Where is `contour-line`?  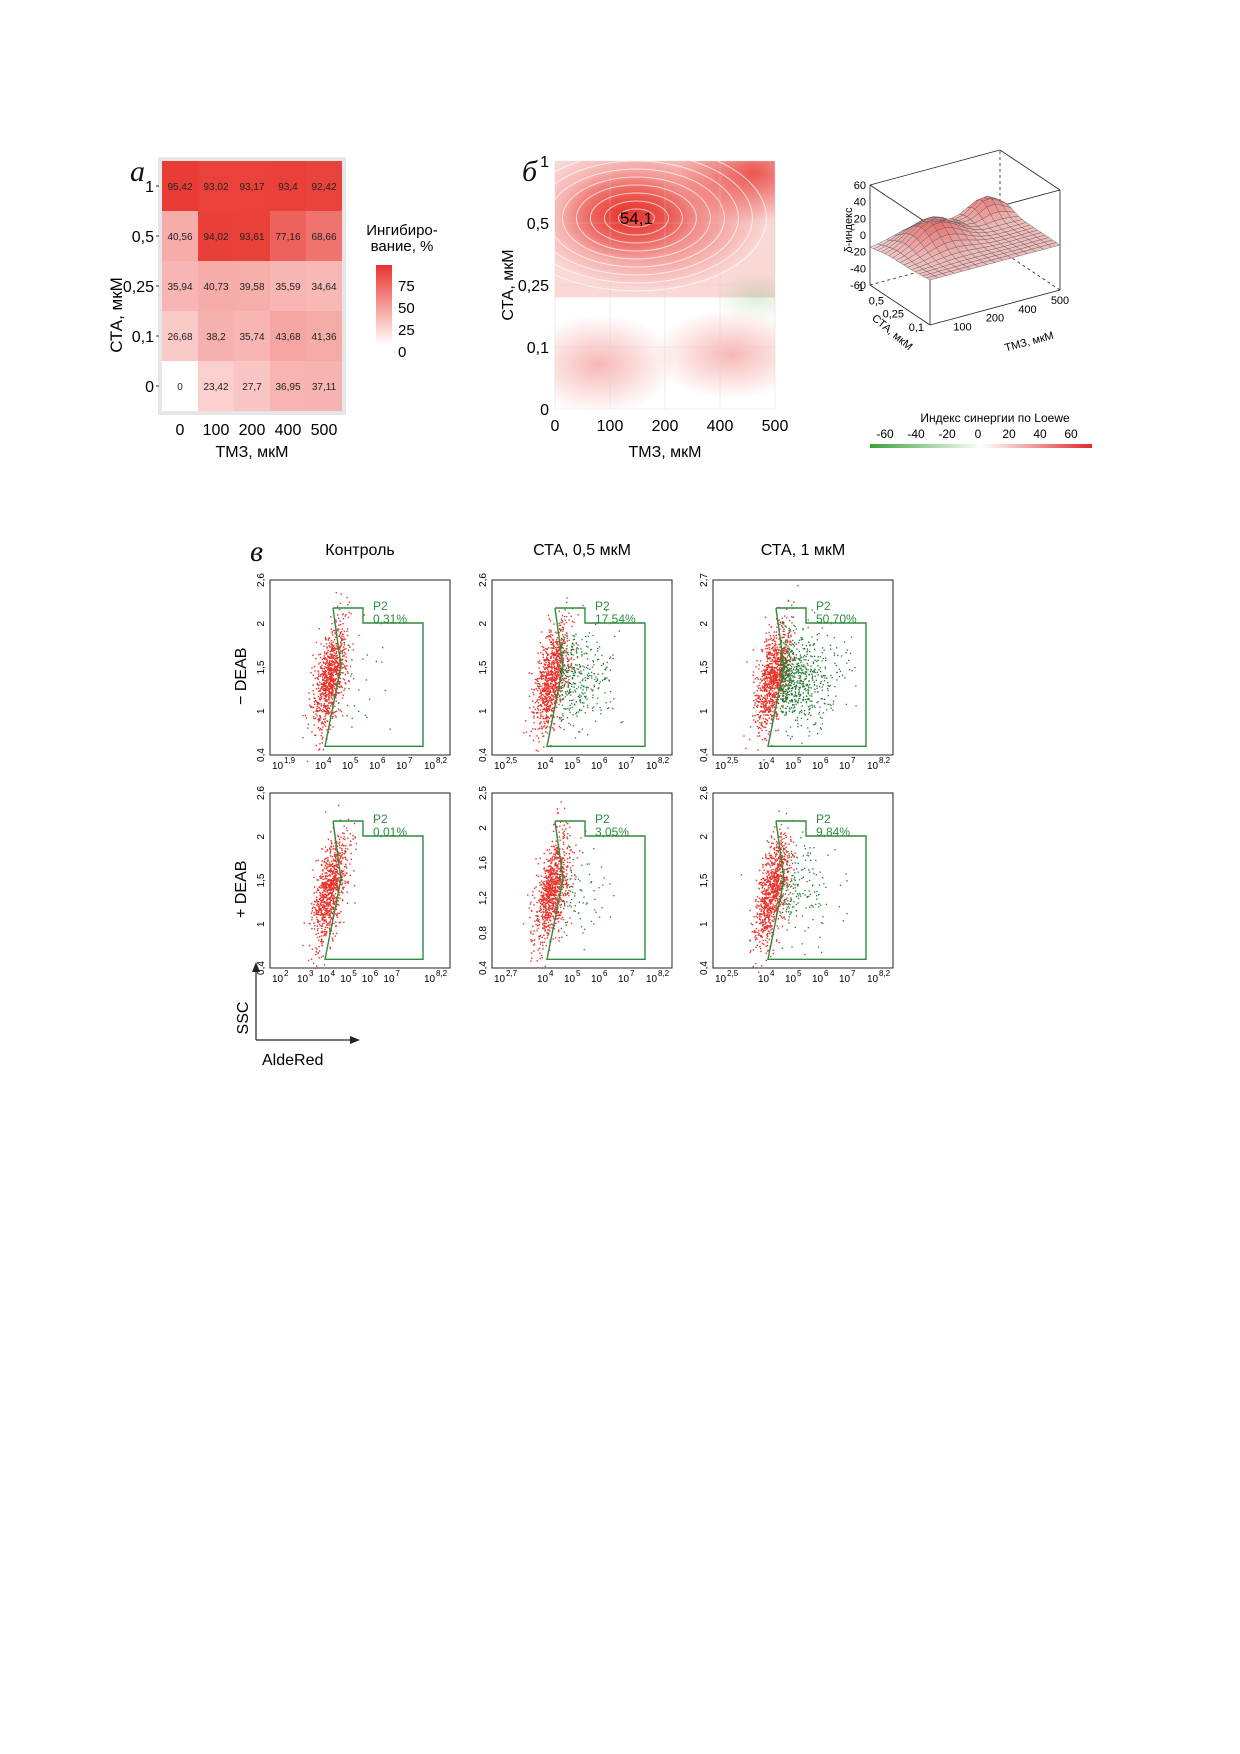
contour-line is located at coordinates (636, 218).